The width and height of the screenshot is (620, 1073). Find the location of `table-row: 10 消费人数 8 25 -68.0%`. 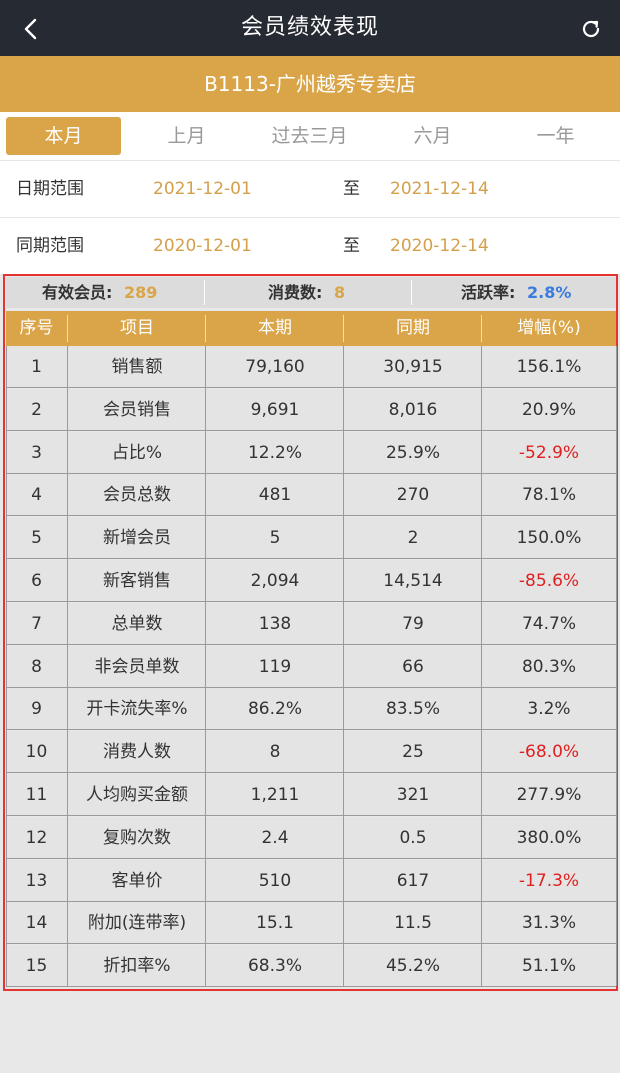

table-row: 10 消费人数 8 25 -68.0% is located at coordinates (311, 752).